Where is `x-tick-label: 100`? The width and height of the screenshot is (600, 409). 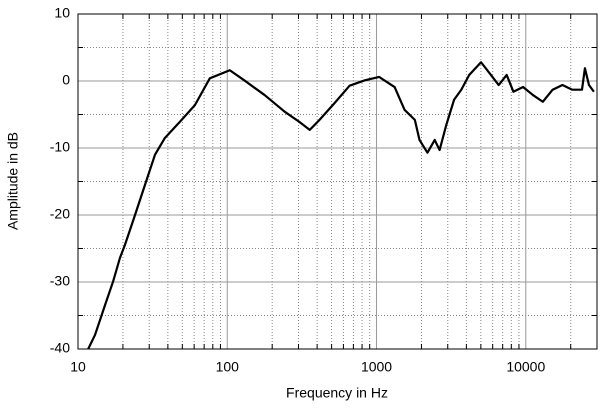 x-tick-label: 100 is located at coordinates (228, 367).